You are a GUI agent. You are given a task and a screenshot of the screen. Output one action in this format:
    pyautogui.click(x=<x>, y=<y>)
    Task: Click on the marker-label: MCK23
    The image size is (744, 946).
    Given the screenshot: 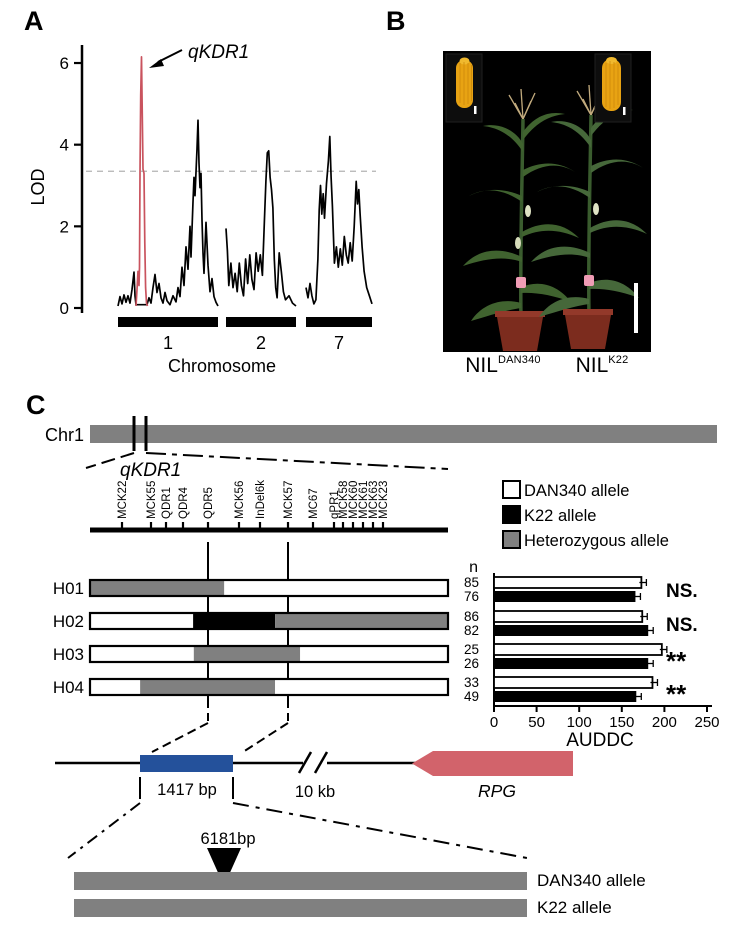 What is the action you would take?
    pyautogui.click(x=384, y=500)
    